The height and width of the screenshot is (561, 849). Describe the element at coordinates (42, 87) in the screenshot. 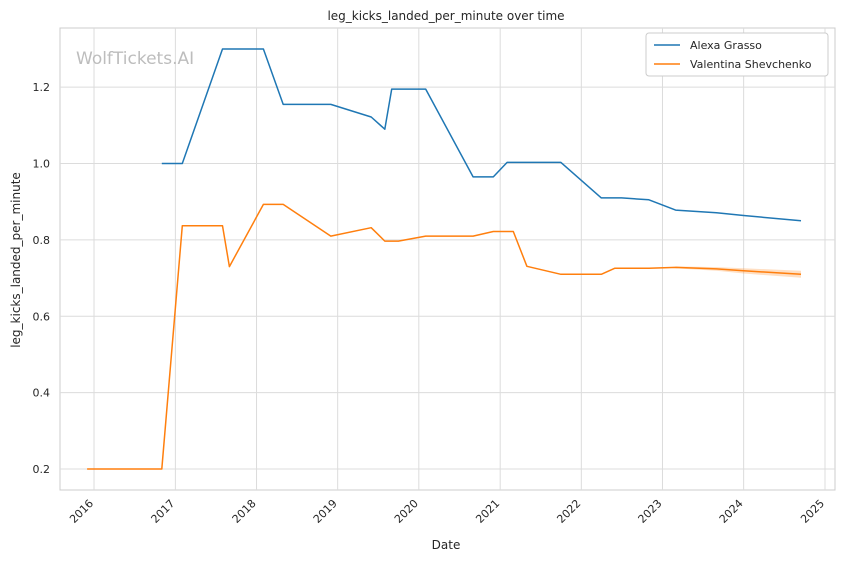

I see `y-tick-label: 1.2` at that location.